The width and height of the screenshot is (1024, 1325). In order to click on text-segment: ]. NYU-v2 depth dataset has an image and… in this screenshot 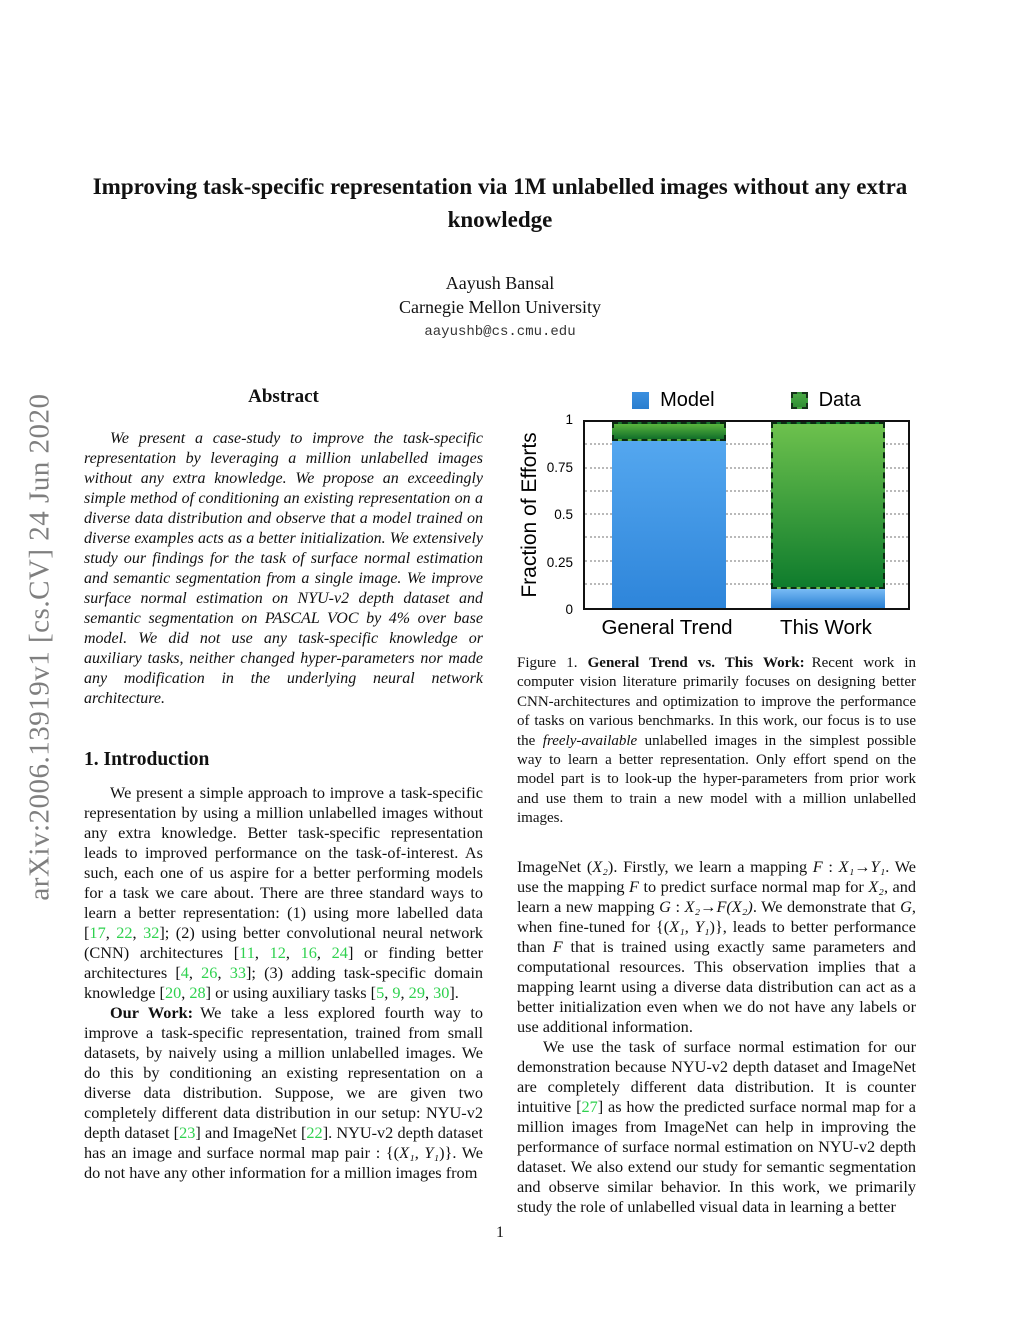, I will do `click(283, 1142)`.